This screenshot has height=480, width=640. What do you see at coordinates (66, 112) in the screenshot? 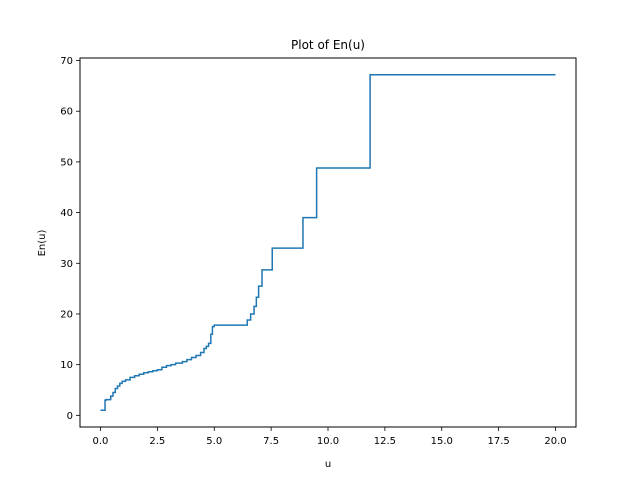
I see `y-tick-label: 60` at bounding box center [66, 112].